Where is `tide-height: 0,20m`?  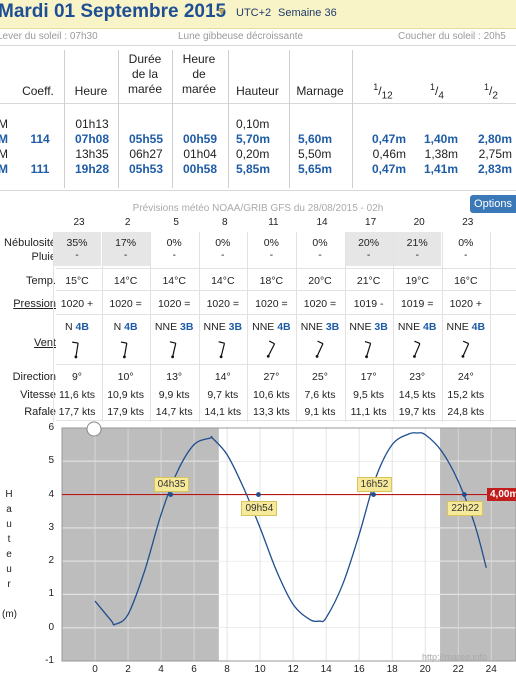 tide-height: 0,20m is located at coordinates (253, 154).